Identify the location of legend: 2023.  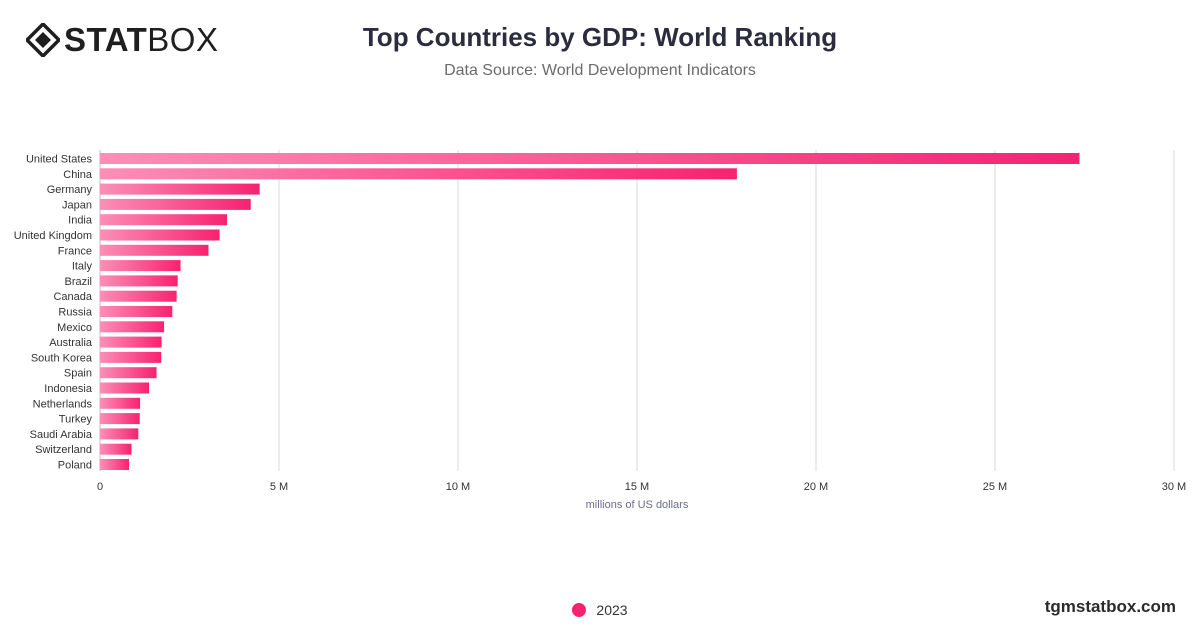
(600, 610).